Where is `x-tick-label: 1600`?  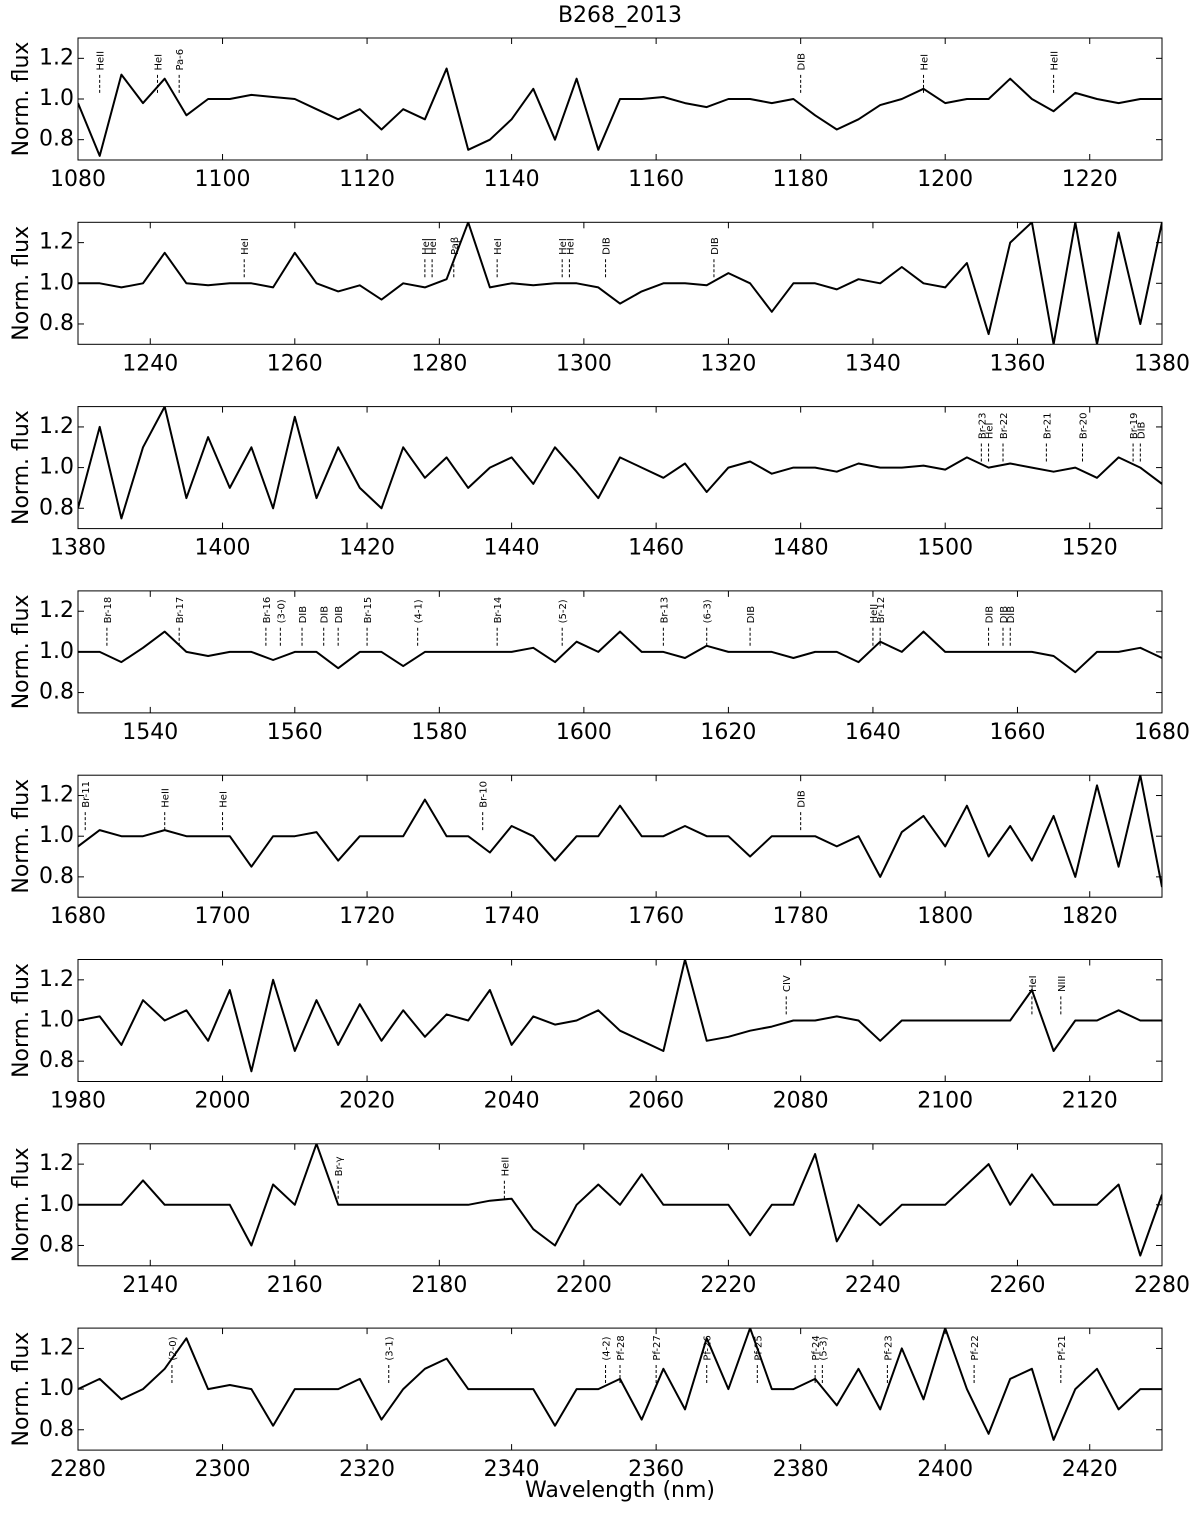 x-tick-label: 1600 is located at coordinates (584, 732).